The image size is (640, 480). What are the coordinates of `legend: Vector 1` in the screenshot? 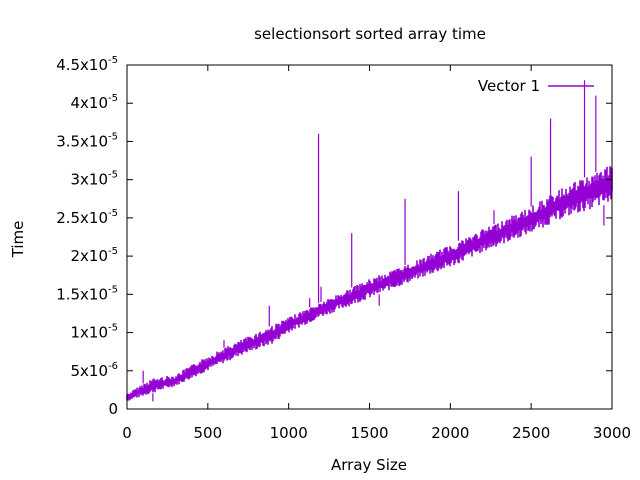 It's located at (536, 86).